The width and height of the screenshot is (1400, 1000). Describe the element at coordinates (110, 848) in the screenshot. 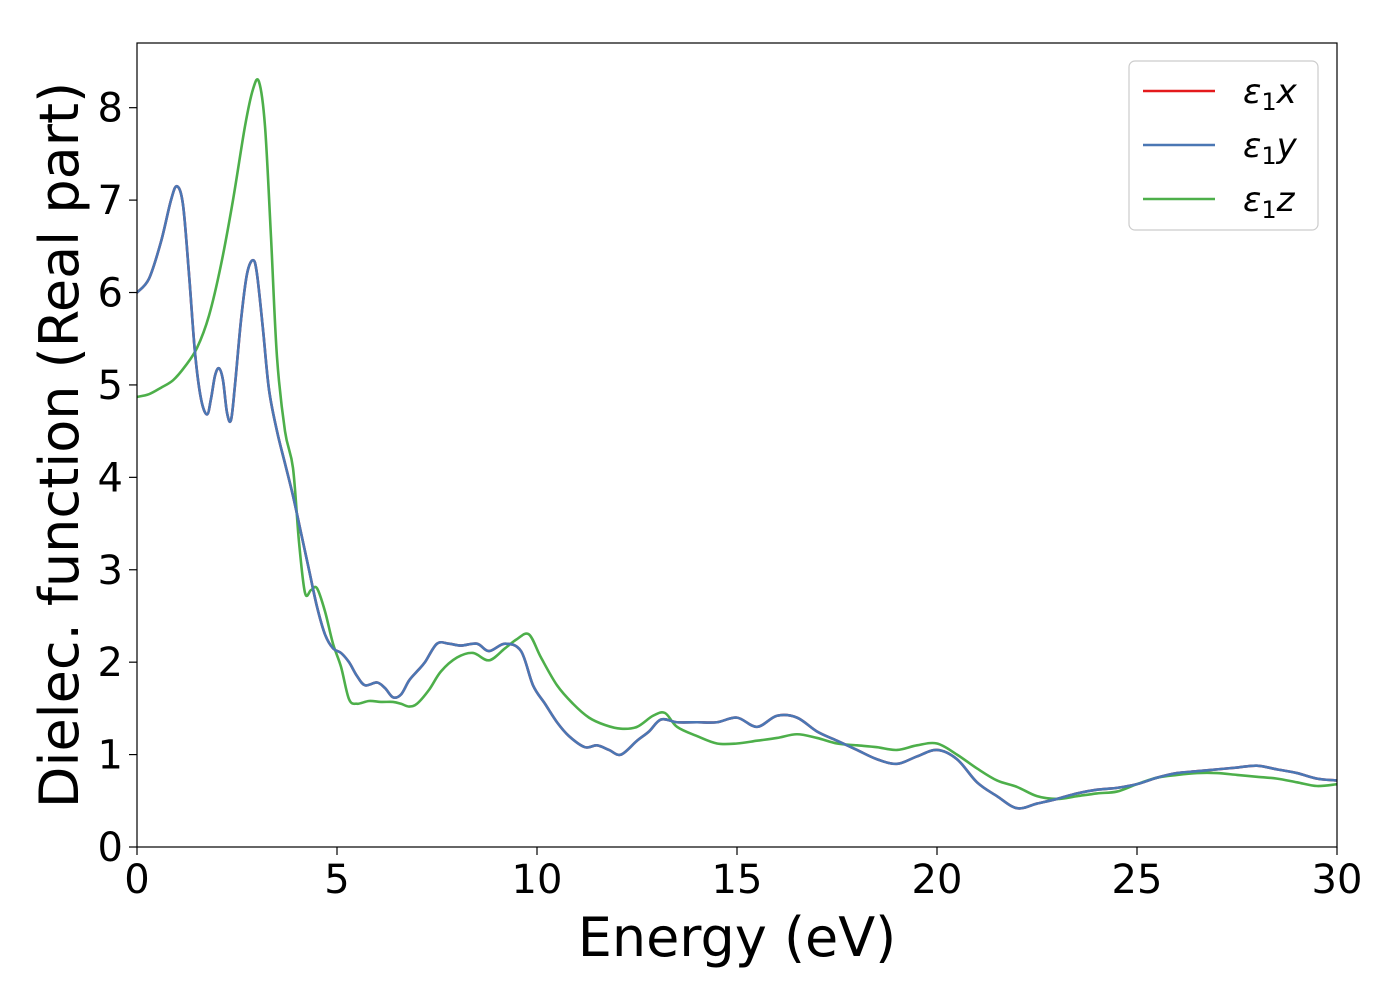

I see `y-tick-label: 0` at that location.